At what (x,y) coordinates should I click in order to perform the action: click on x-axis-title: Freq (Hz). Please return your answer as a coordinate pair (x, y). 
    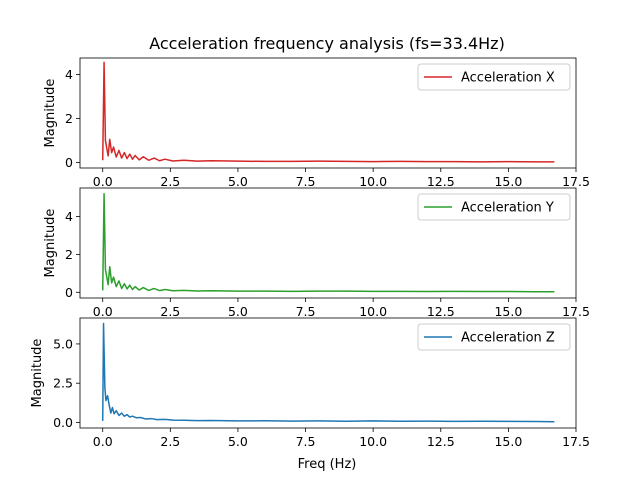
    Looking at the image, I should click on (327, 464).